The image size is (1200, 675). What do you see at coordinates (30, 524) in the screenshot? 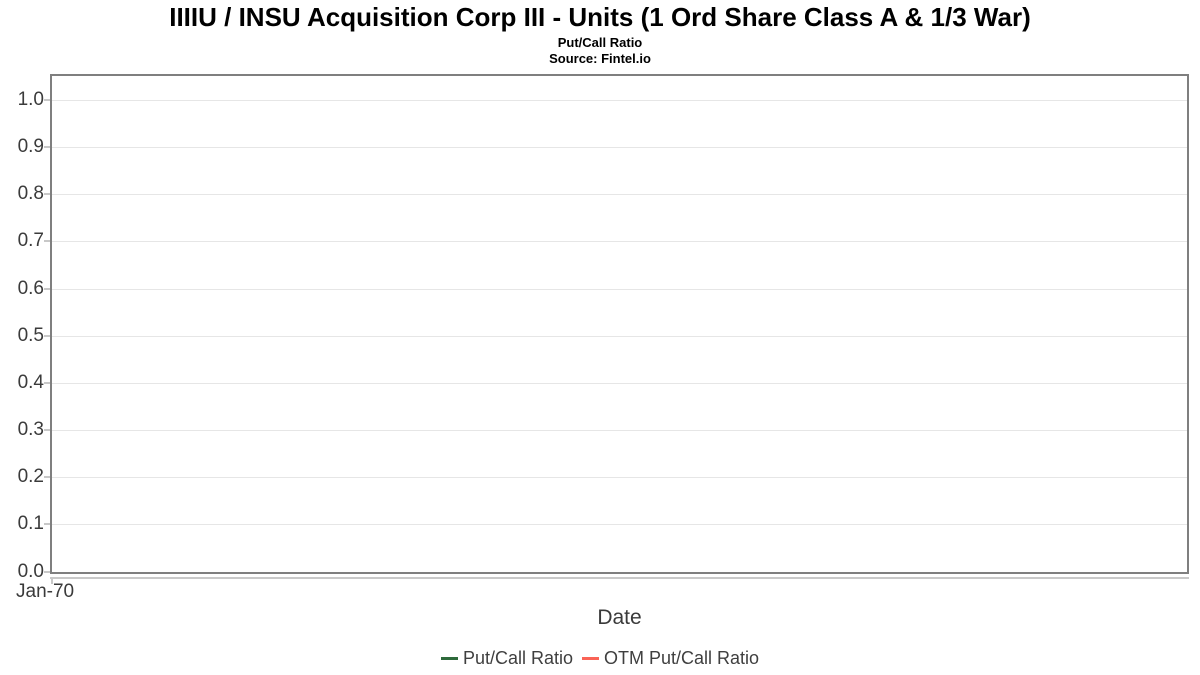
I see `y-tick-label: 0.1` at bounding box center [30, 524].